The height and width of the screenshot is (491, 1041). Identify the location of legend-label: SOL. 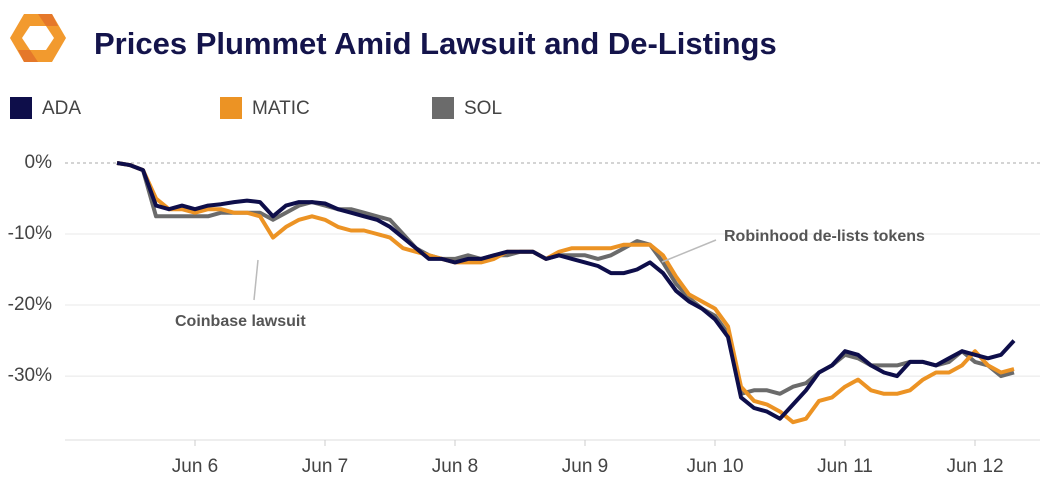
(483, 108).